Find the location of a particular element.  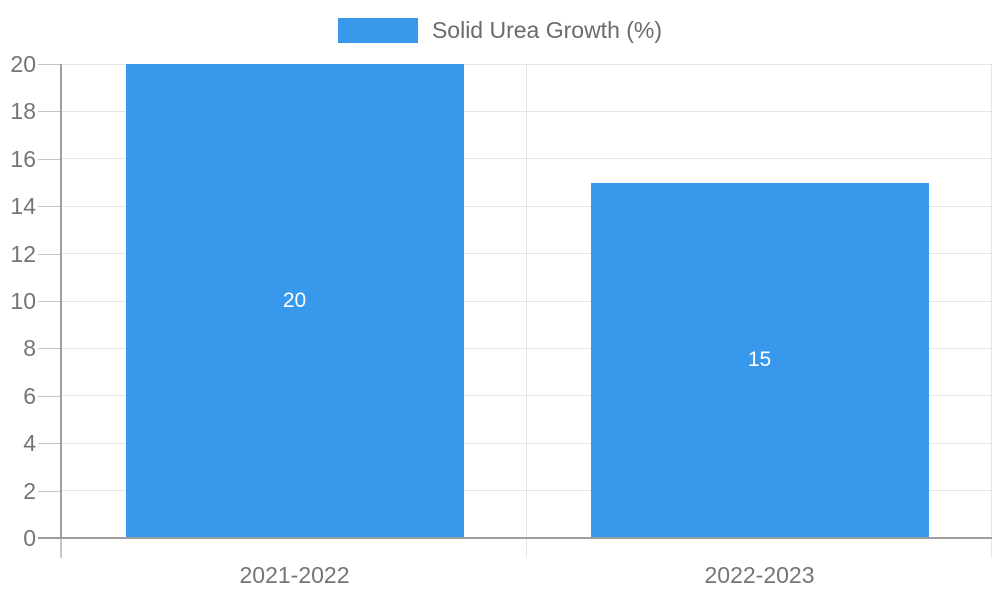

y-tick-label: 20 is located at coordinates (23, 64).